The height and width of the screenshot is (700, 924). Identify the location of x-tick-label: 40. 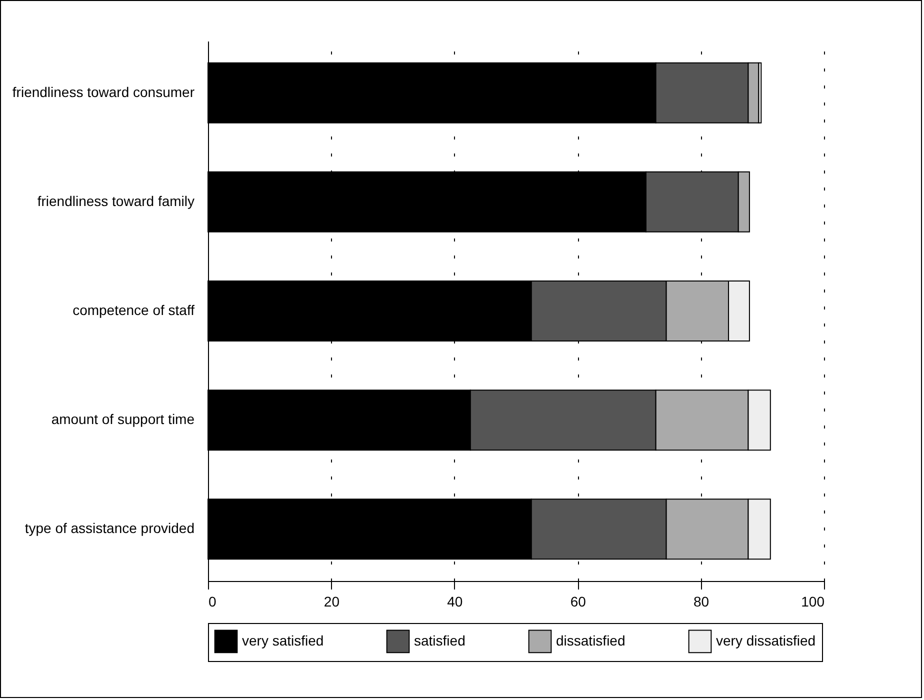
(455, 602).